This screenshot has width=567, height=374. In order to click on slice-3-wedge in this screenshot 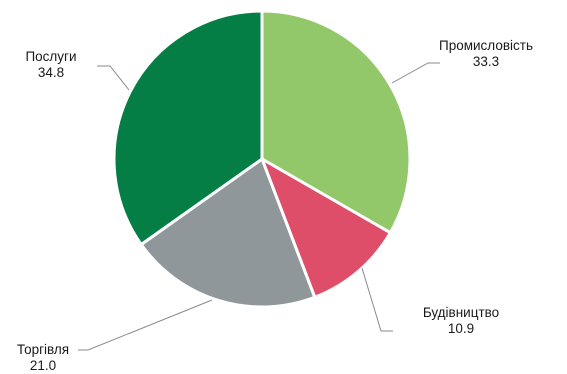, I will do `click(228, 233)`.